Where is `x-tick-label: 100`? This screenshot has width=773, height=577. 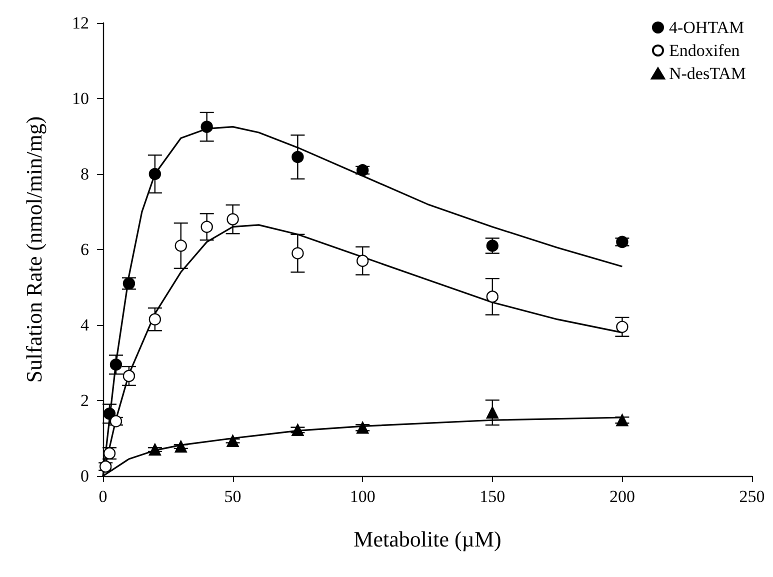 x-tick-label: 100 is located at coordinates (363, 496).